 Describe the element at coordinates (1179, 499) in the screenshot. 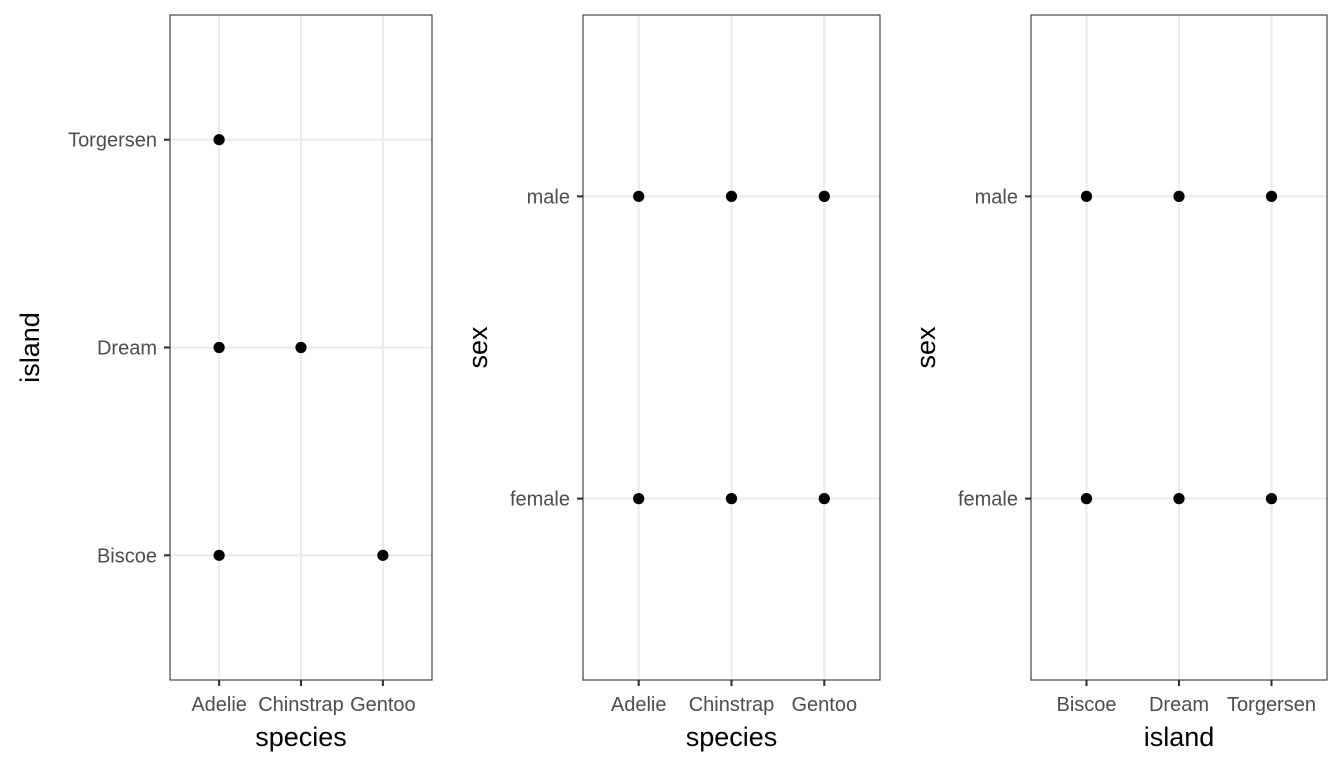

I see `data-point-dream-female` at that location.